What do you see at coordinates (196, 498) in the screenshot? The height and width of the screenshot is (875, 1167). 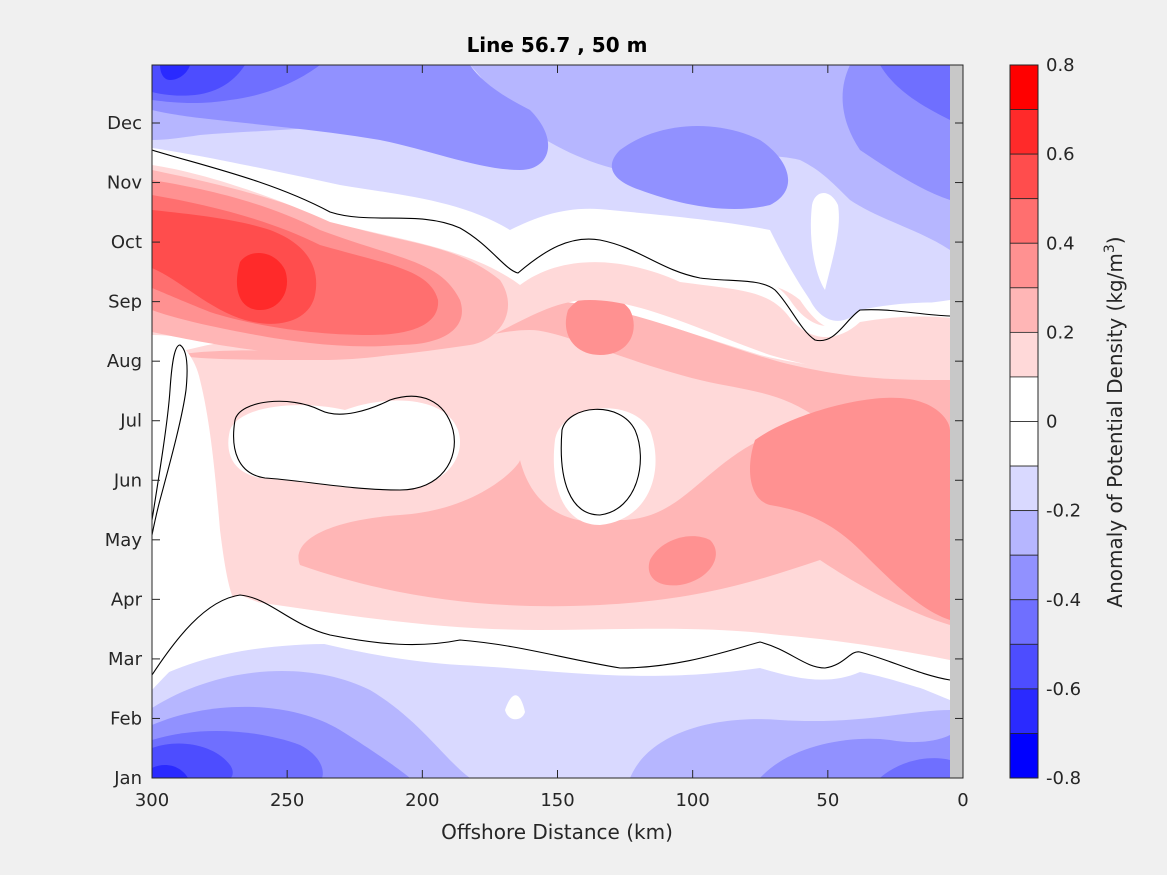 I see `contour-region-zero-left` at bounding box center [196, 498].